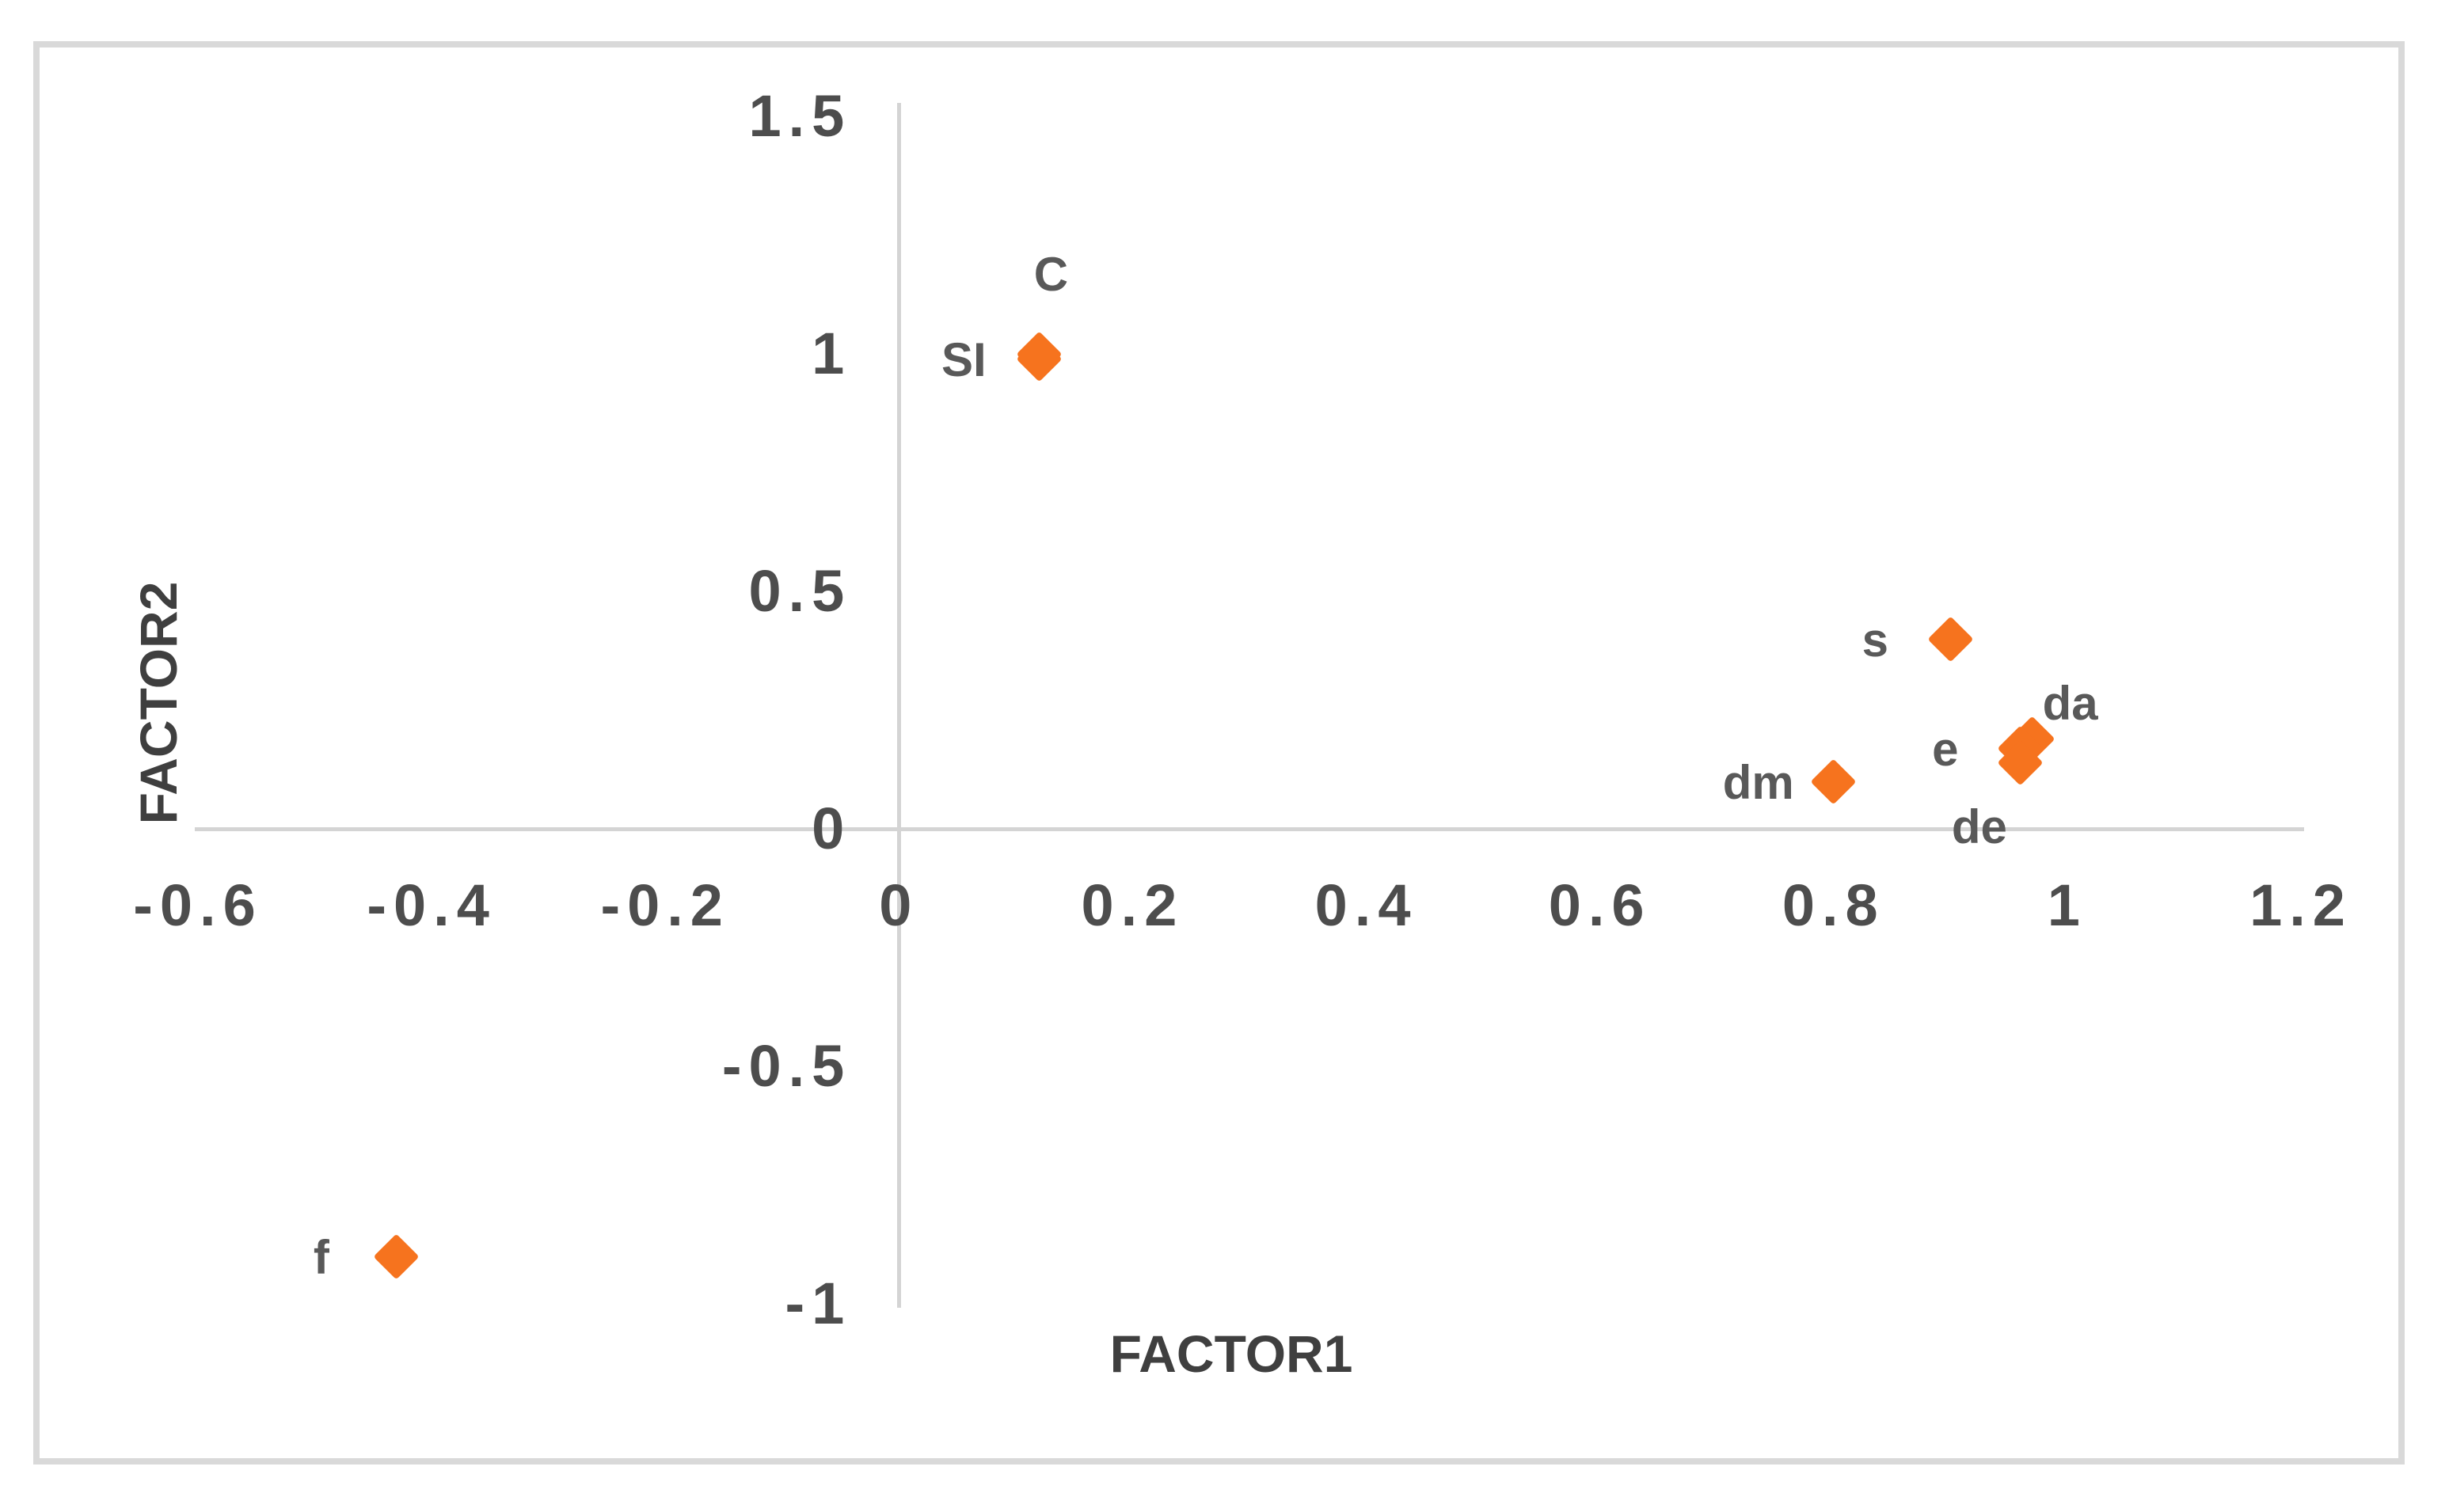  What do you see at coordinates (800, 116) in the screenshot?
I see `y-tick-label: 1.5` at bounding box center [800, 116].